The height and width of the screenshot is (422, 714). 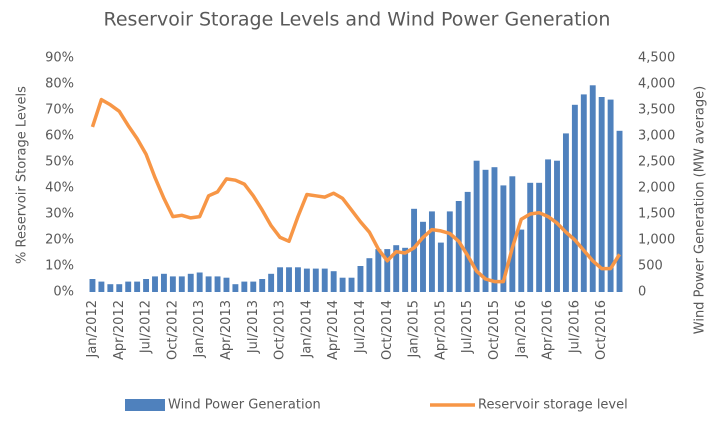 What do you see at coordinates (656, 84) in the screenshot?
I see `y2-tick-label: 4,000` at bounding box center [656, 84].